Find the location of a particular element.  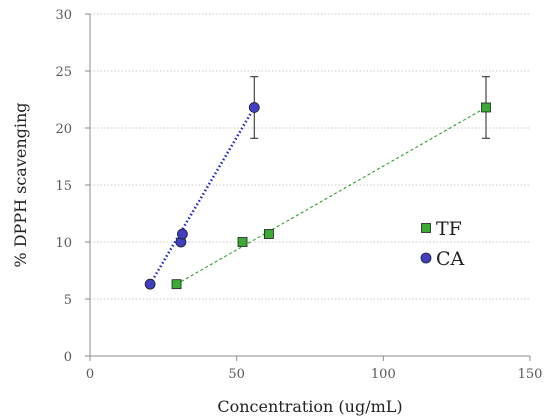

x-tick-label-150: 150 is located at coordinates (530, 374).